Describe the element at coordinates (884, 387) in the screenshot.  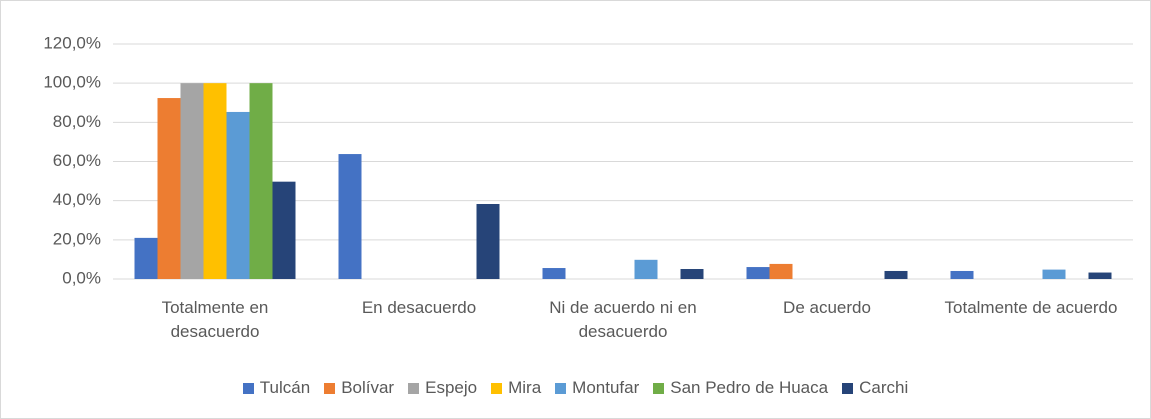
I see `legend-label: Carchi` at that location.